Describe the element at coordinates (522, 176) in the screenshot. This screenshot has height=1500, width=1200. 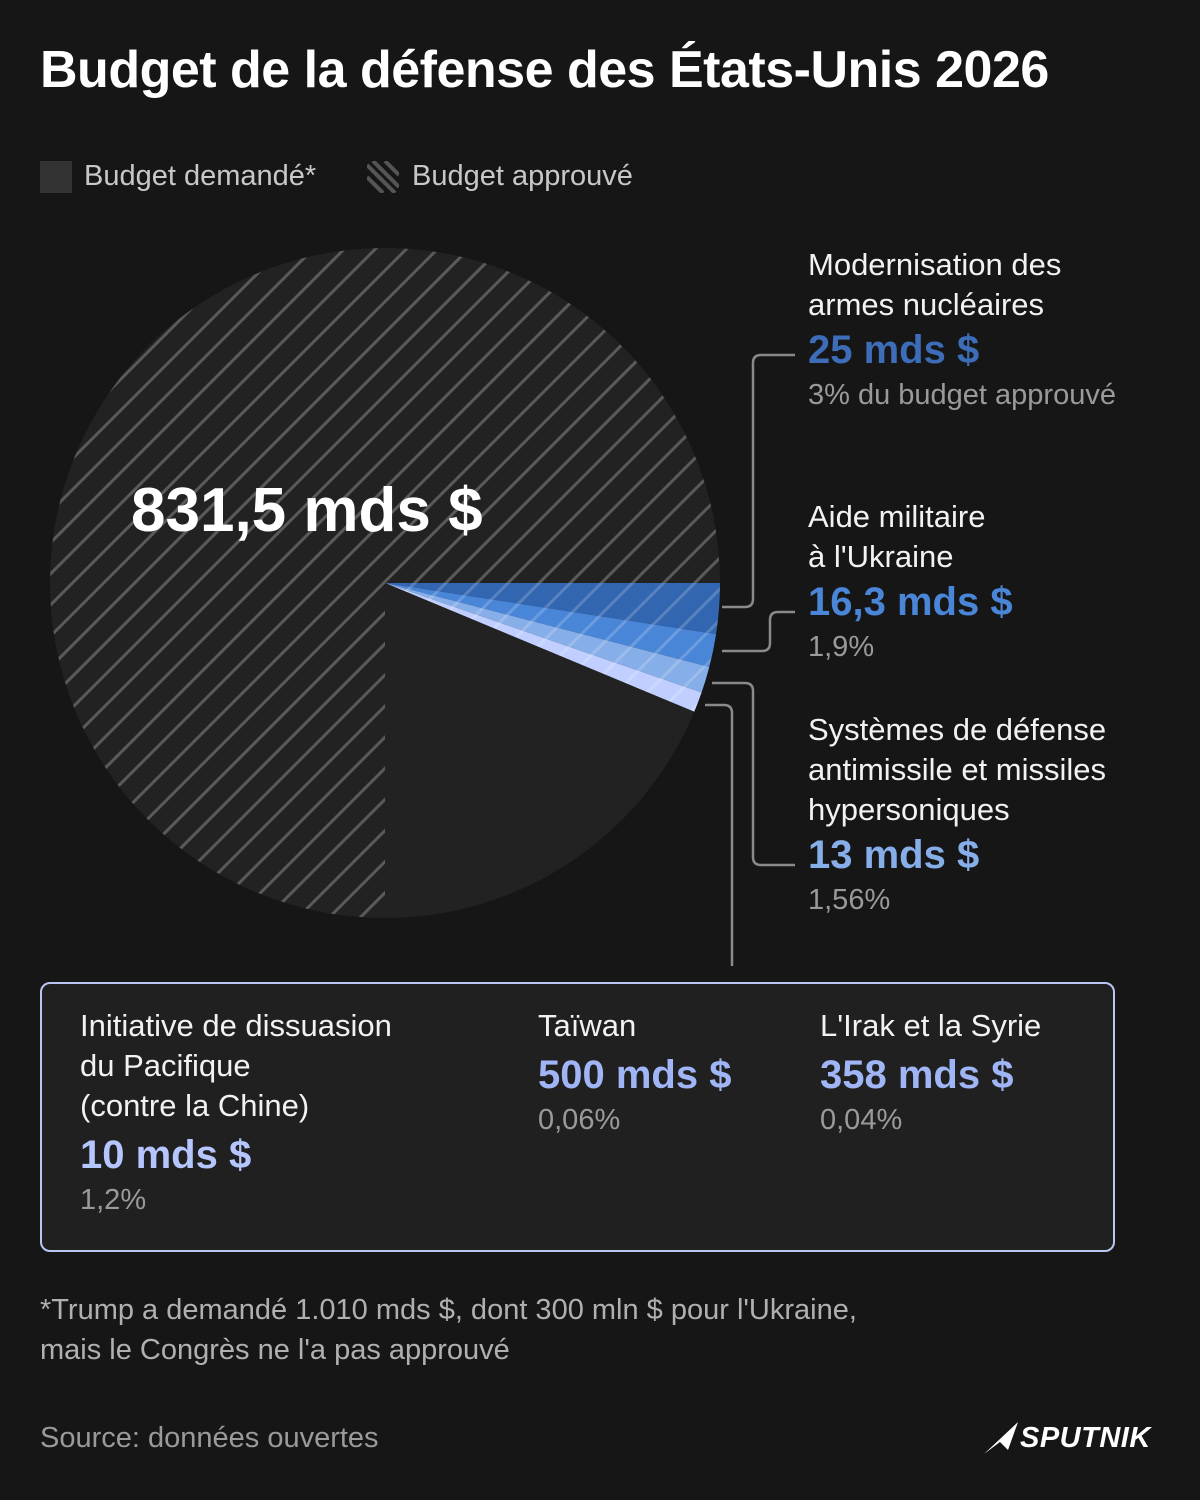
I see `legend-approved: Budget approuvé` at that location.